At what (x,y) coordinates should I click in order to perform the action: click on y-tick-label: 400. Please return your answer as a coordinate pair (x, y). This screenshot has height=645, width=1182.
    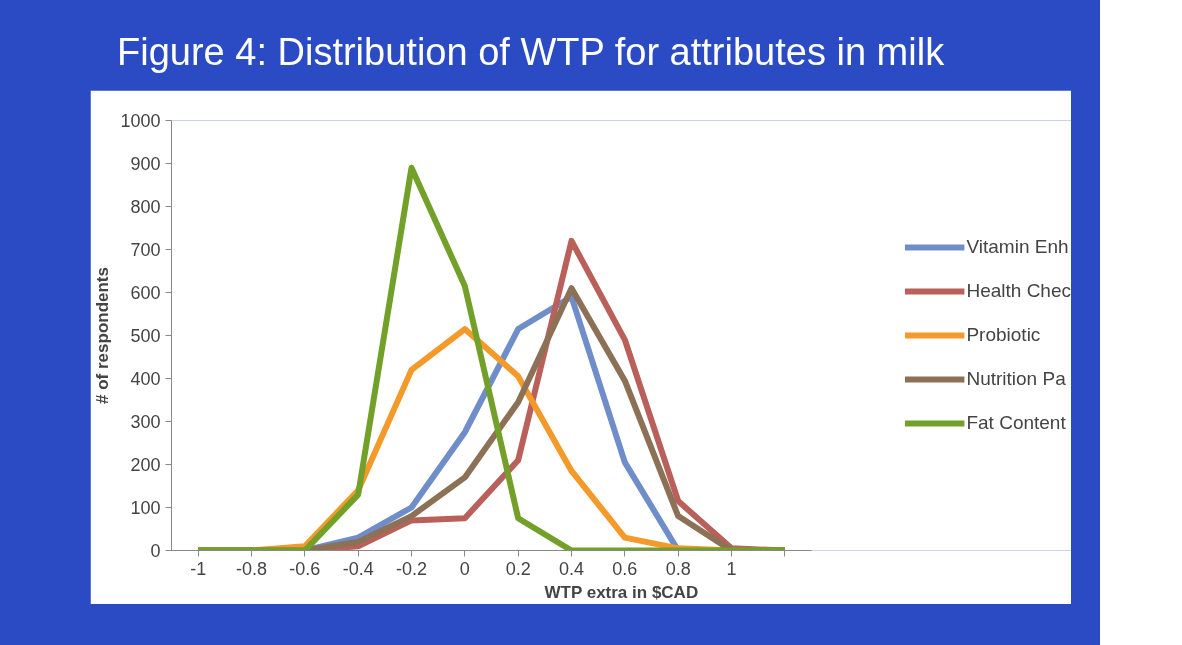
    Looking at the image, I should click on (145, 379).